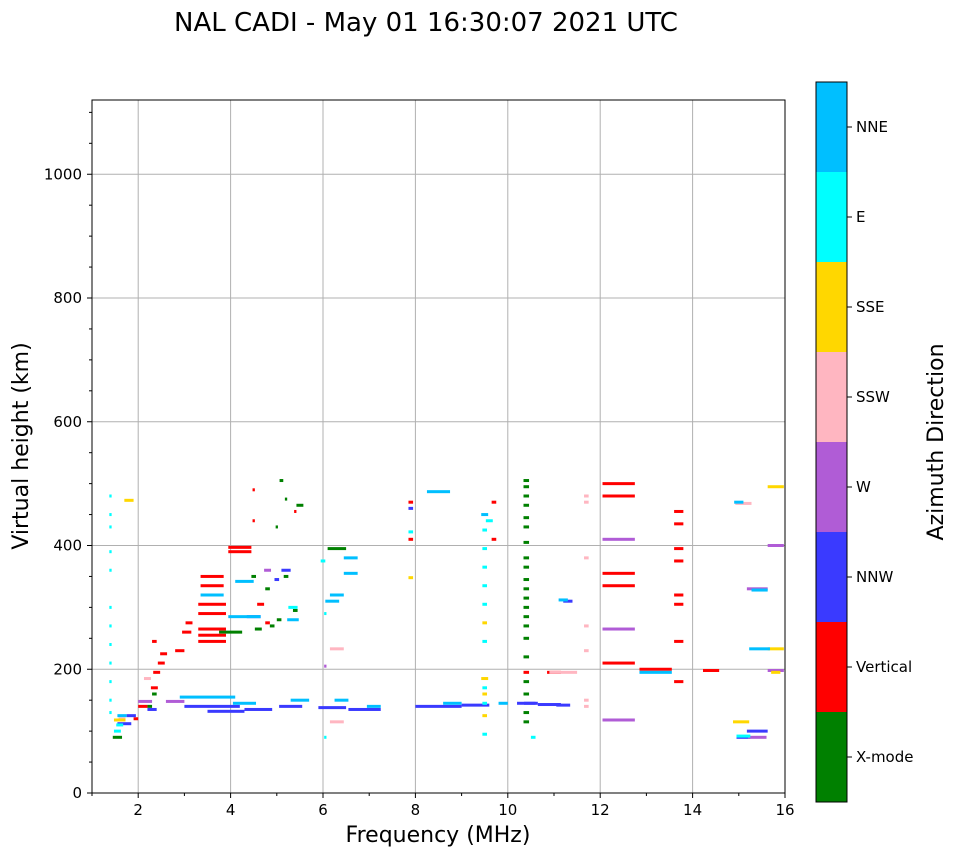 The height and width of the screenshot is (857, 958). Describe the element at coordinates (874, 577) in the screenshot. I see `colorbar-tick-label: NNW` at that location.